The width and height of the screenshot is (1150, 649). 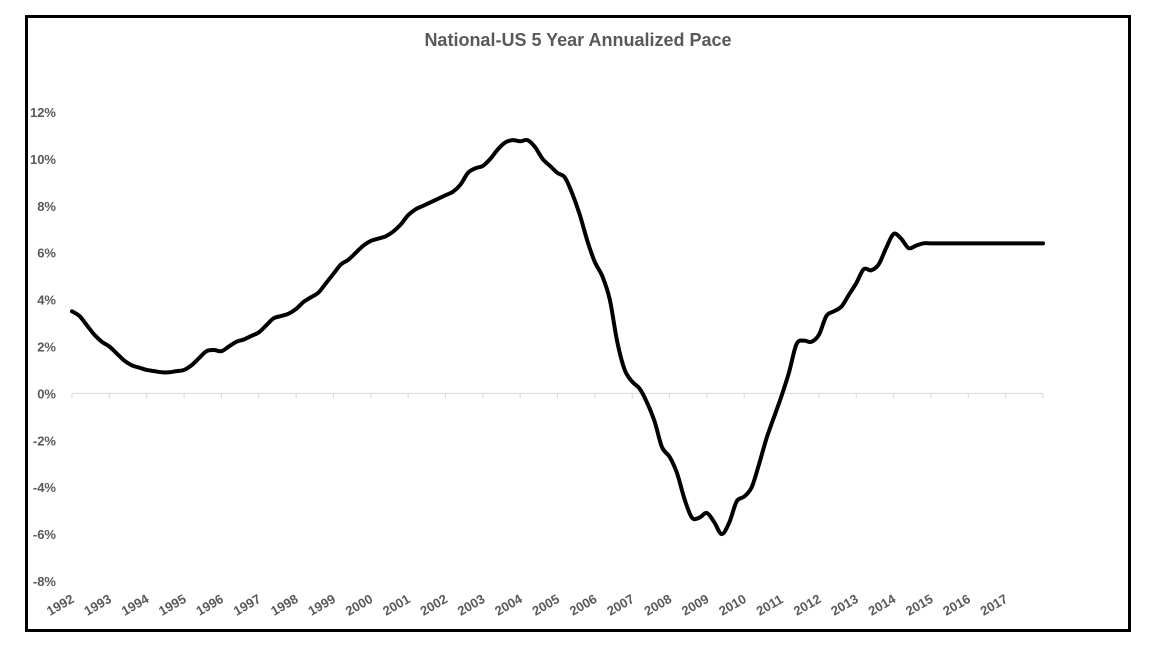 I want to click on x-tick-label: 2002, so click(x=433, y=604).